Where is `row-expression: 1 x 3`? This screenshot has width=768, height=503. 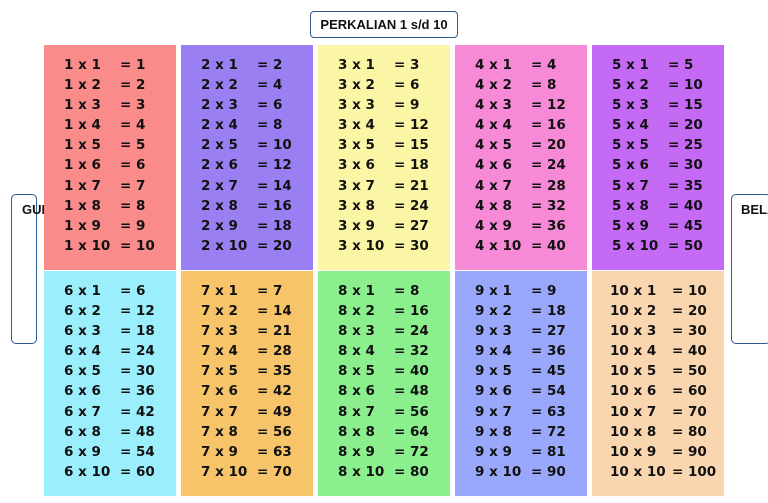 row-expression: 1 x 3 is located at coordinates (82, 105).